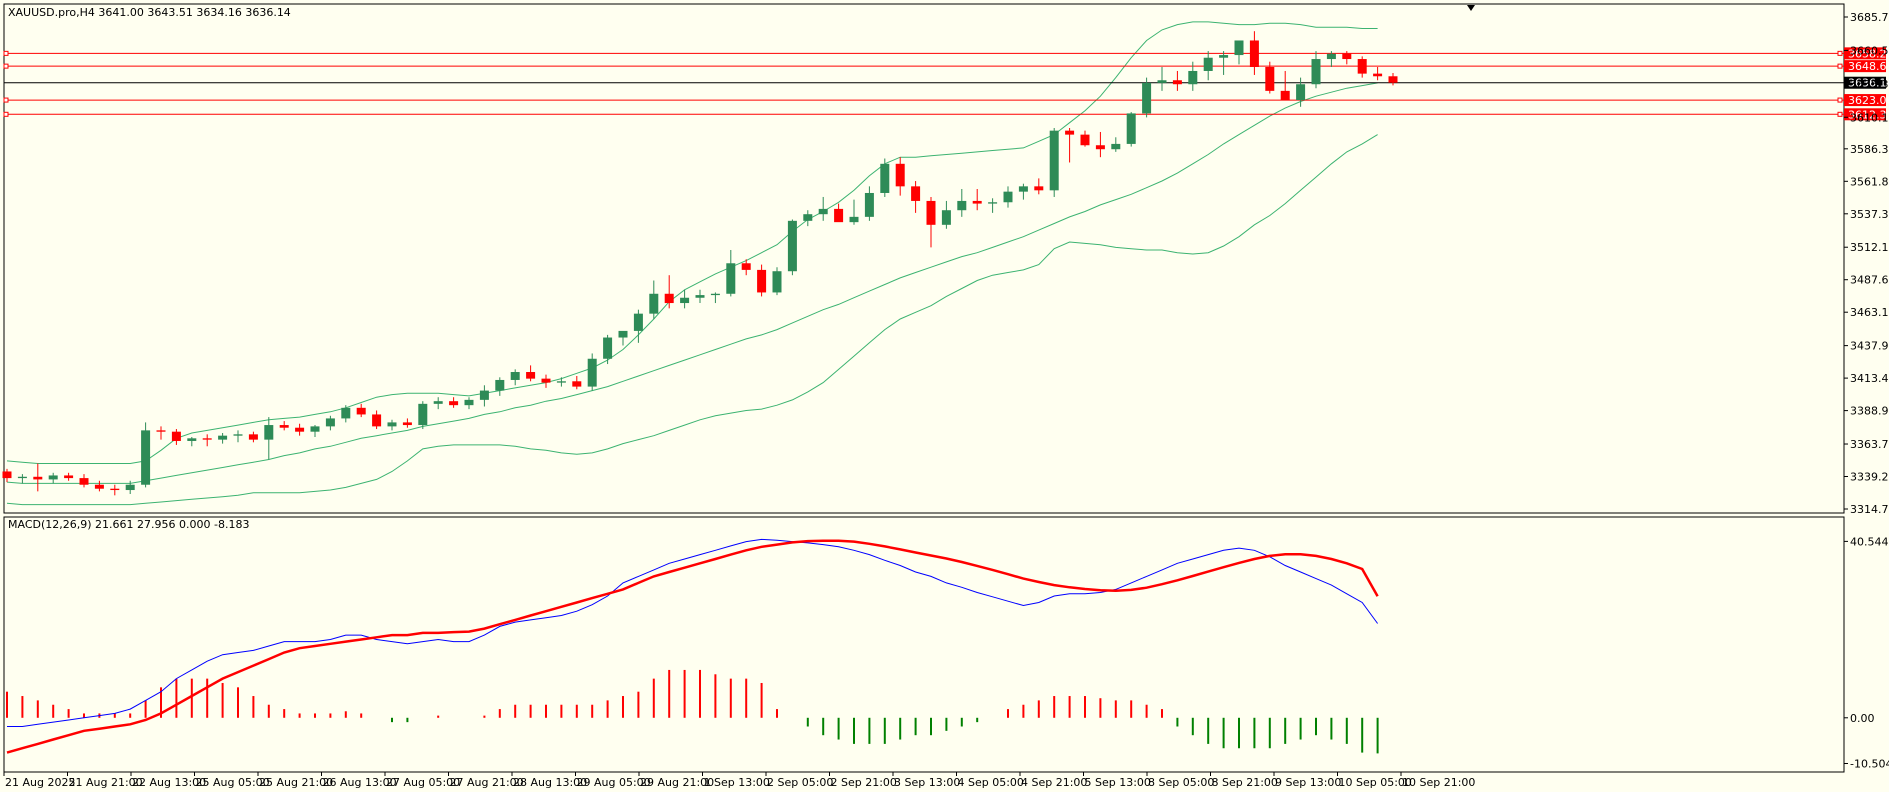 Image resolution: width=1889 pixels, height=792 pixels. I want to click on macd-tick-label: 40.544, so click(1869, 541).